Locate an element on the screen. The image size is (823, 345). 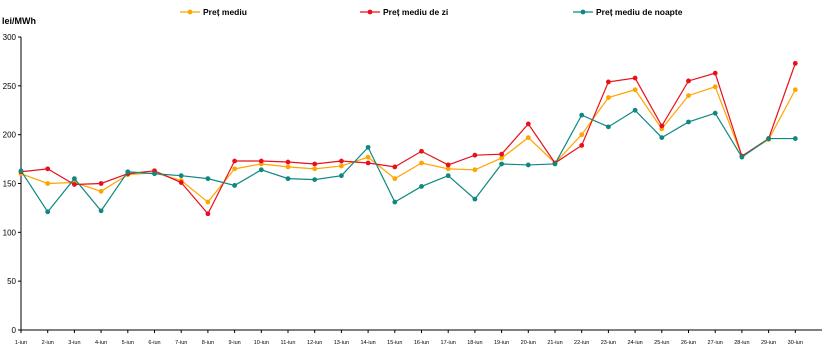
y-axis: 0 50 100 150 200 250 300 is located at coordinates (12, 184).